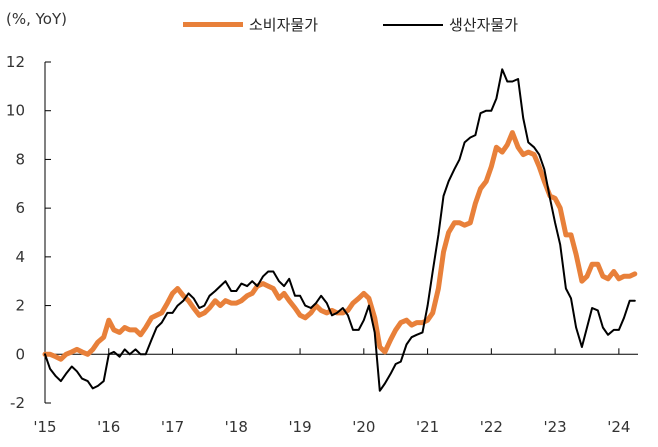  I want to click on x-tick-label: '20, so click(363, 427).